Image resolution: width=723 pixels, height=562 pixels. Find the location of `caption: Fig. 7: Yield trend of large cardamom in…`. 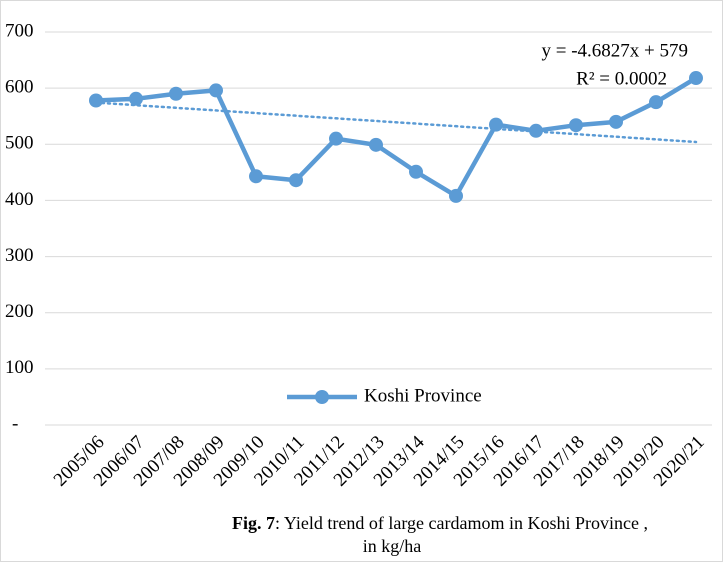

caption: Fig. 7: Yield trend of large cardamom in… is located at coordinates (440, 523).